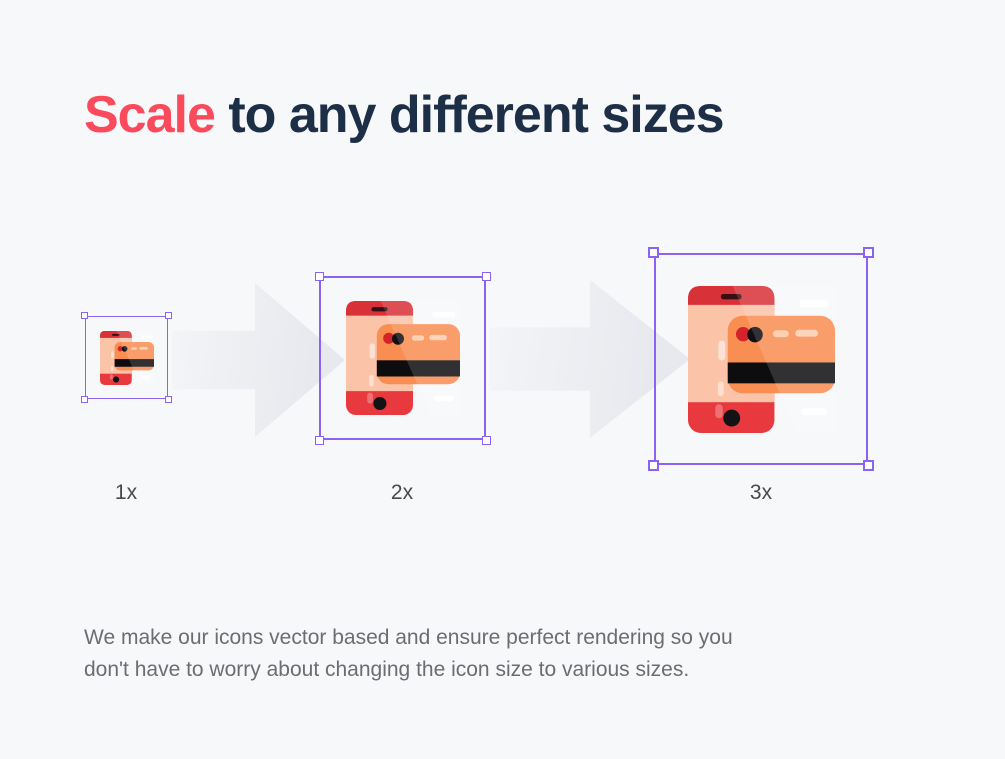 The image size is (1005, 759). I want to click on scale-label-3x: 3x, so click(761, 492).